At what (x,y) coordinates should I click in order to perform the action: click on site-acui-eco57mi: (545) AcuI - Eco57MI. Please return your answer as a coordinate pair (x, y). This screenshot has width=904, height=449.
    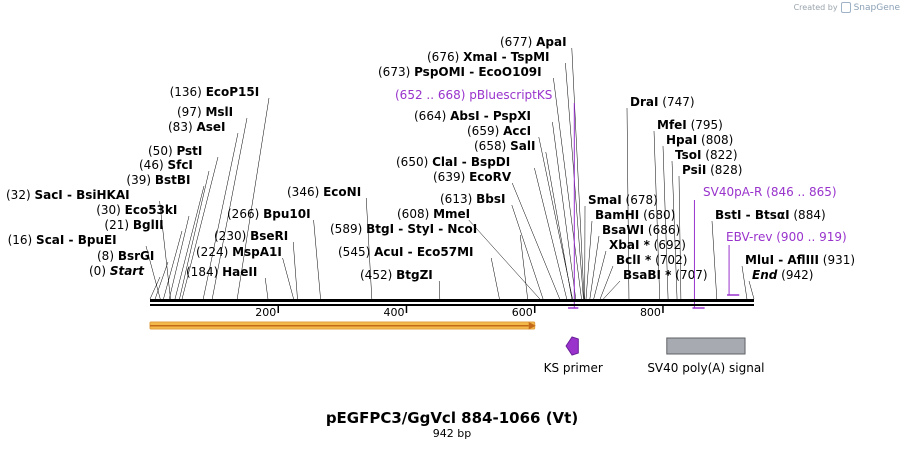
    Looking at the image, I should click on (406, 252).